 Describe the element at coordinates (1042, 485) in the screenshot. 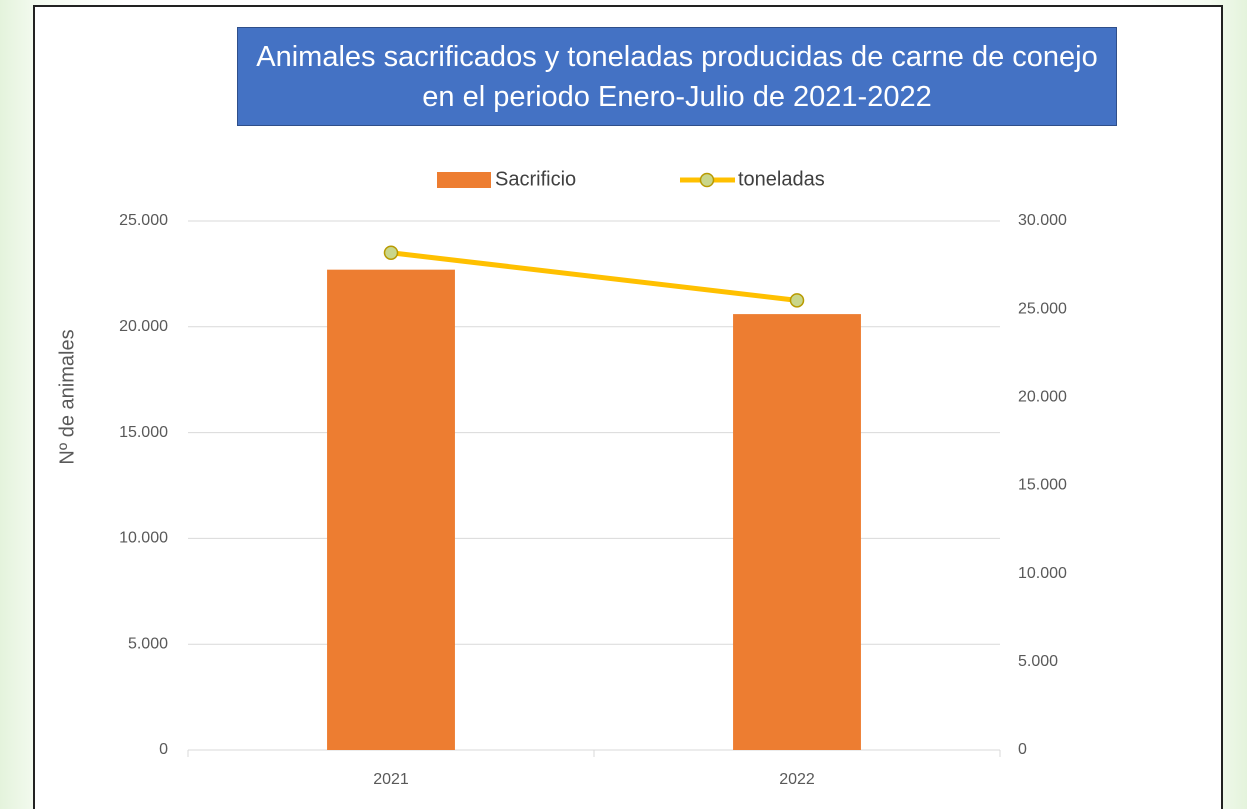

I see `y2-tick-label: 15.000` at that location.